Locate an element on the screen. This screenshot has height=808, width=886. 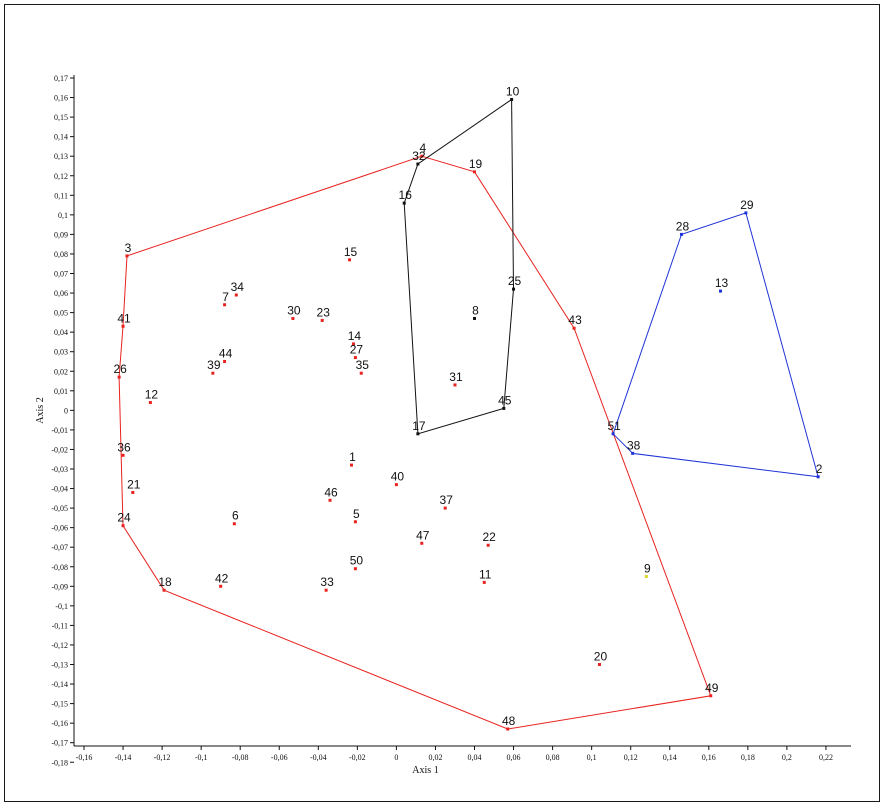
point-label-45: 45 is located at coordinates (505, 400).